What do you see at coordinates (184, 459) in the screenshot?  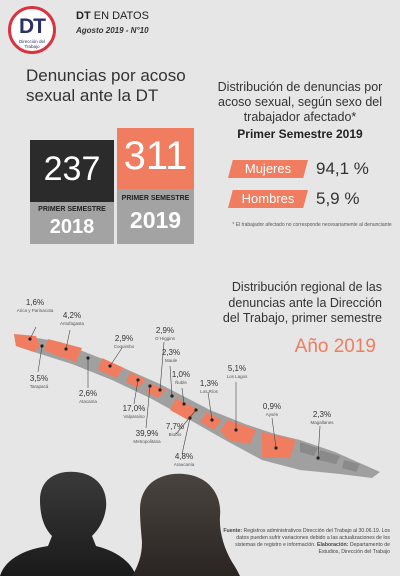 I see `region-label: 4,8% Araucanía` at bounding box center [184, 459].